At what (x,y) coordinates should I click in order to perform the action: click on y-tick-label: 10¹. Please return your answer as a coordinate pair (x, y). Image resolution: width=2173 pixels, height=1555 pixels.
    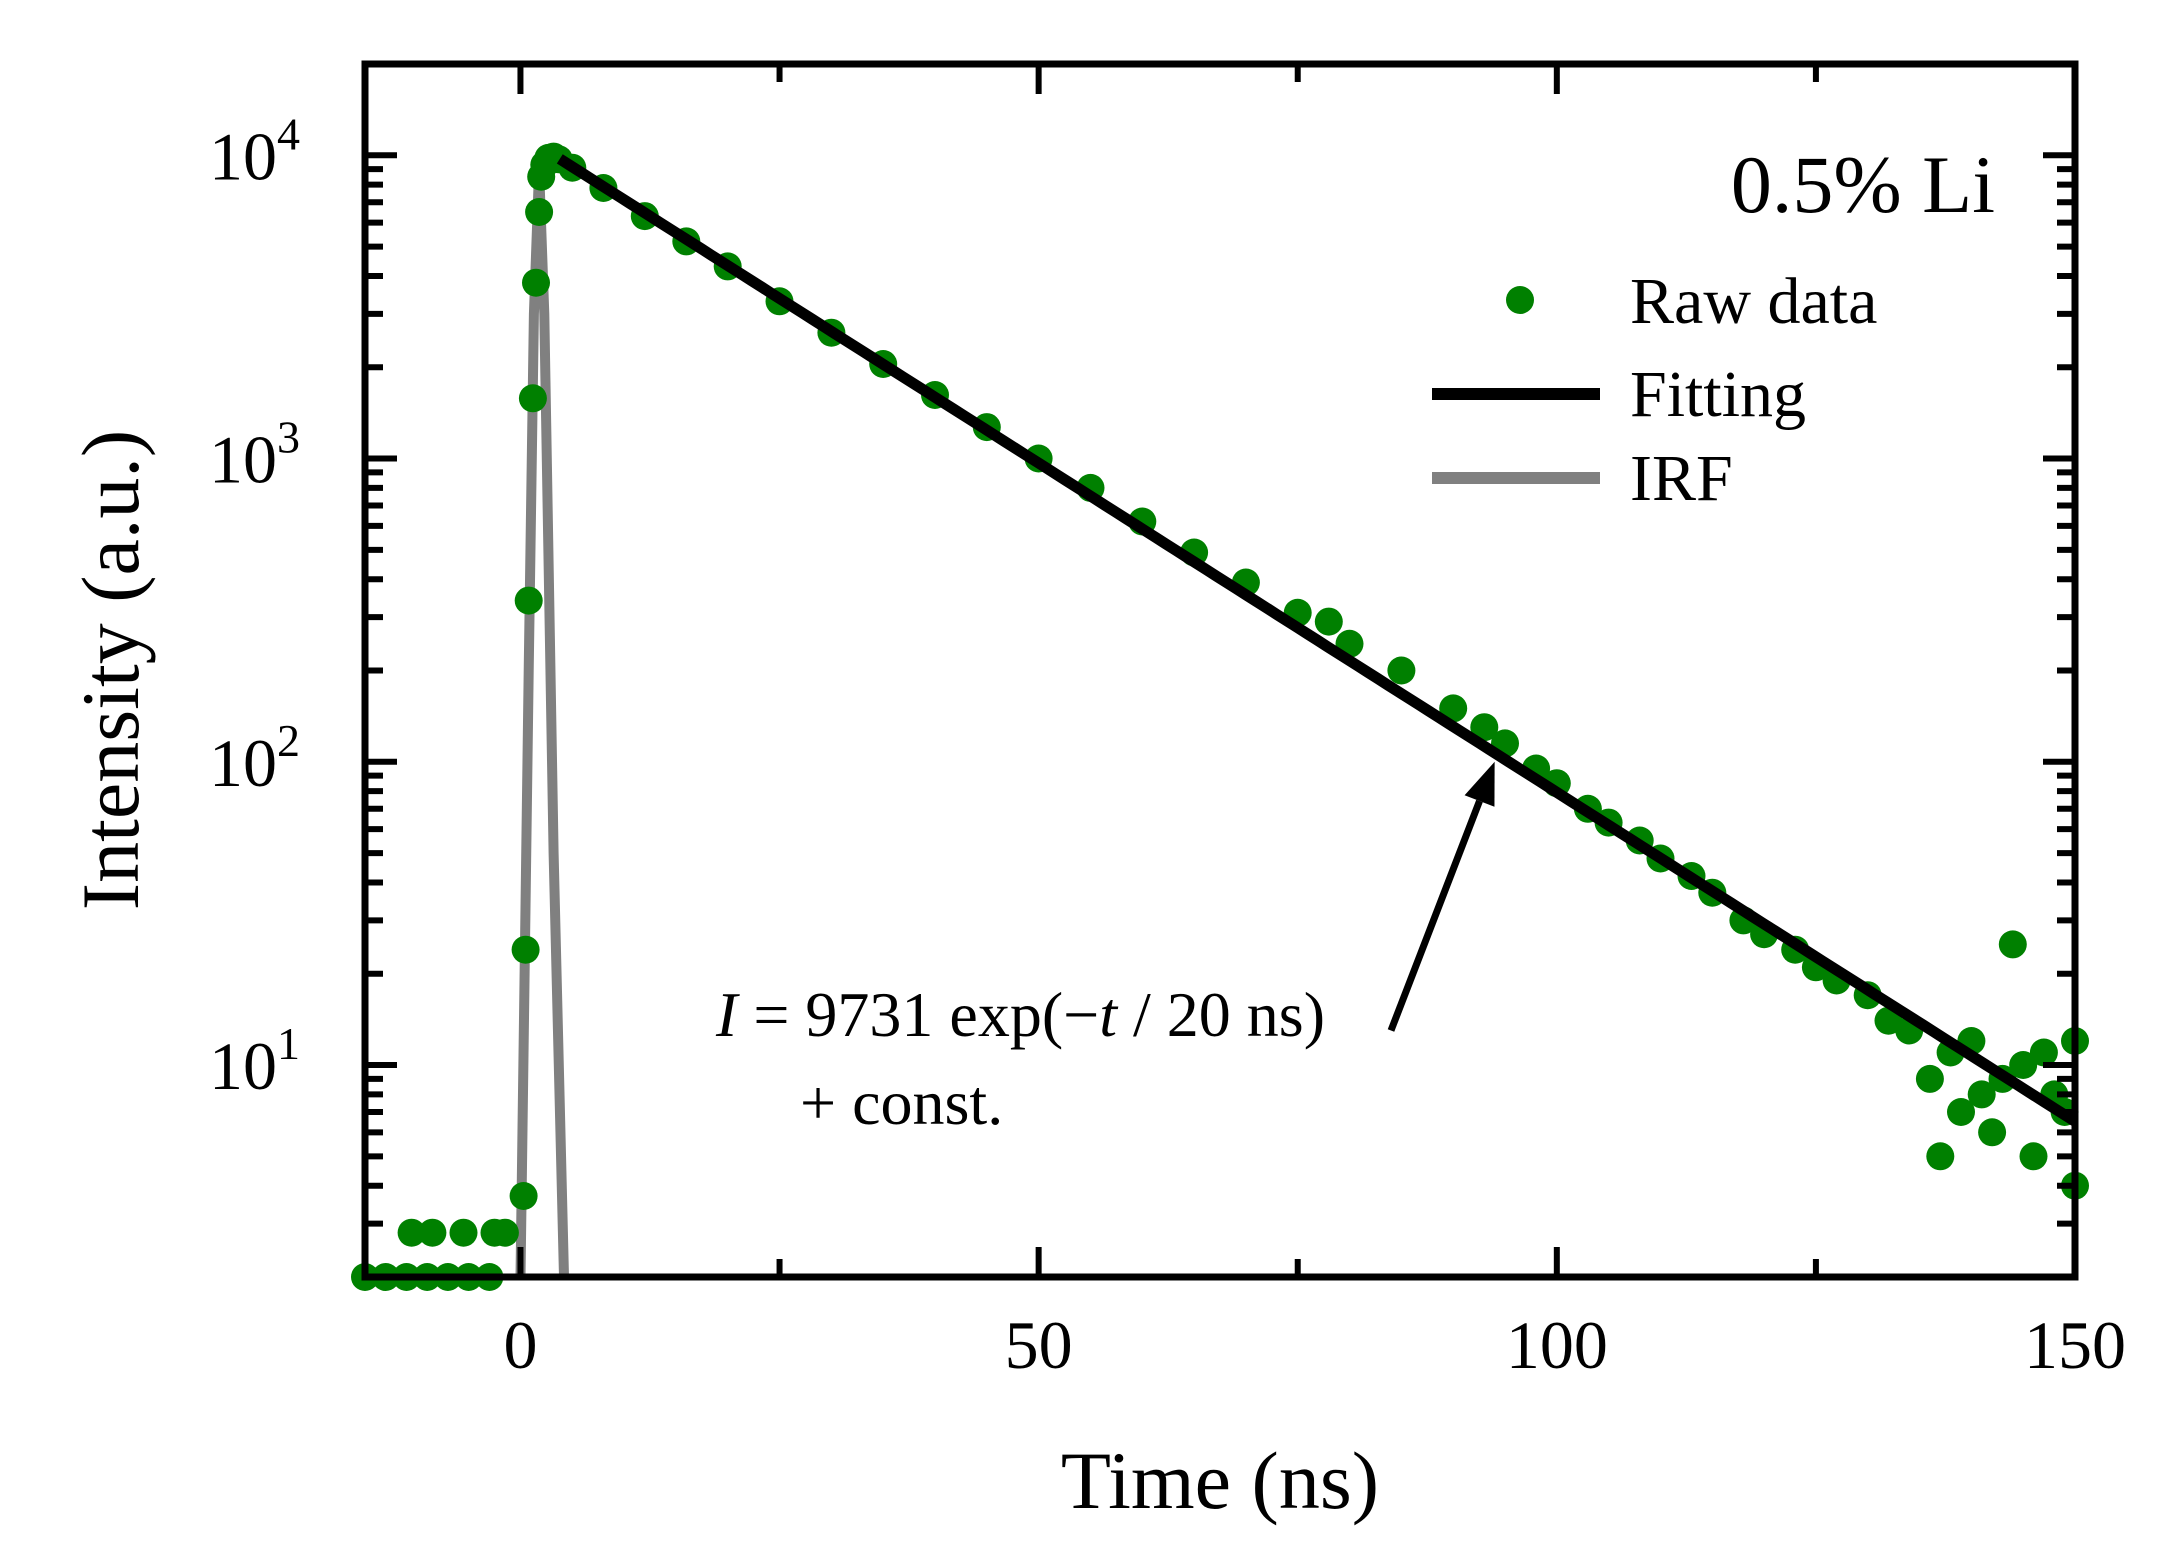
    Looking at the image, I should click on (254, 1061).